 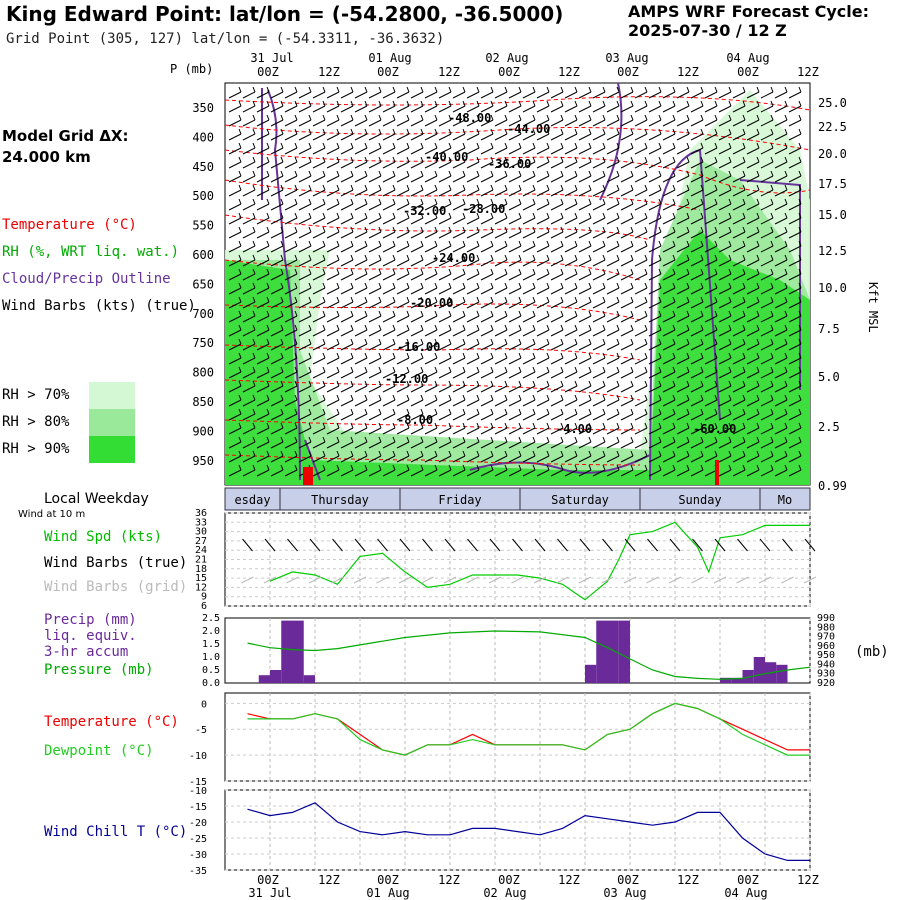 I want to click on height-tick: 20.0, so click(x=832, y=154).